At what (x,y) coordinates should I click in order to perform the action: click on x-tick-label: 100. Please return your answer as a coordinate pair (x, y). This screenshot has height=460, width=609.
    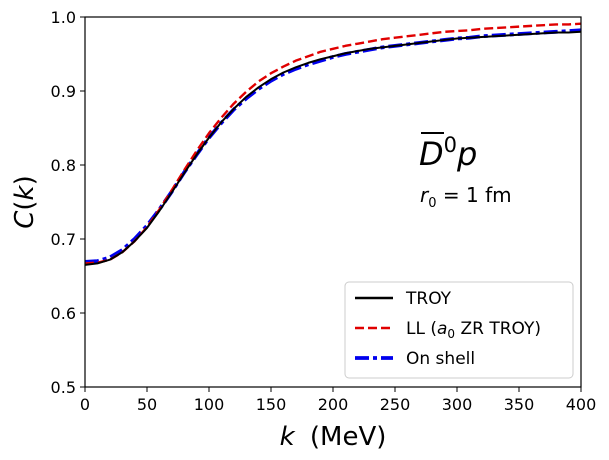
    Looking at the image, I should click on (209, 404).